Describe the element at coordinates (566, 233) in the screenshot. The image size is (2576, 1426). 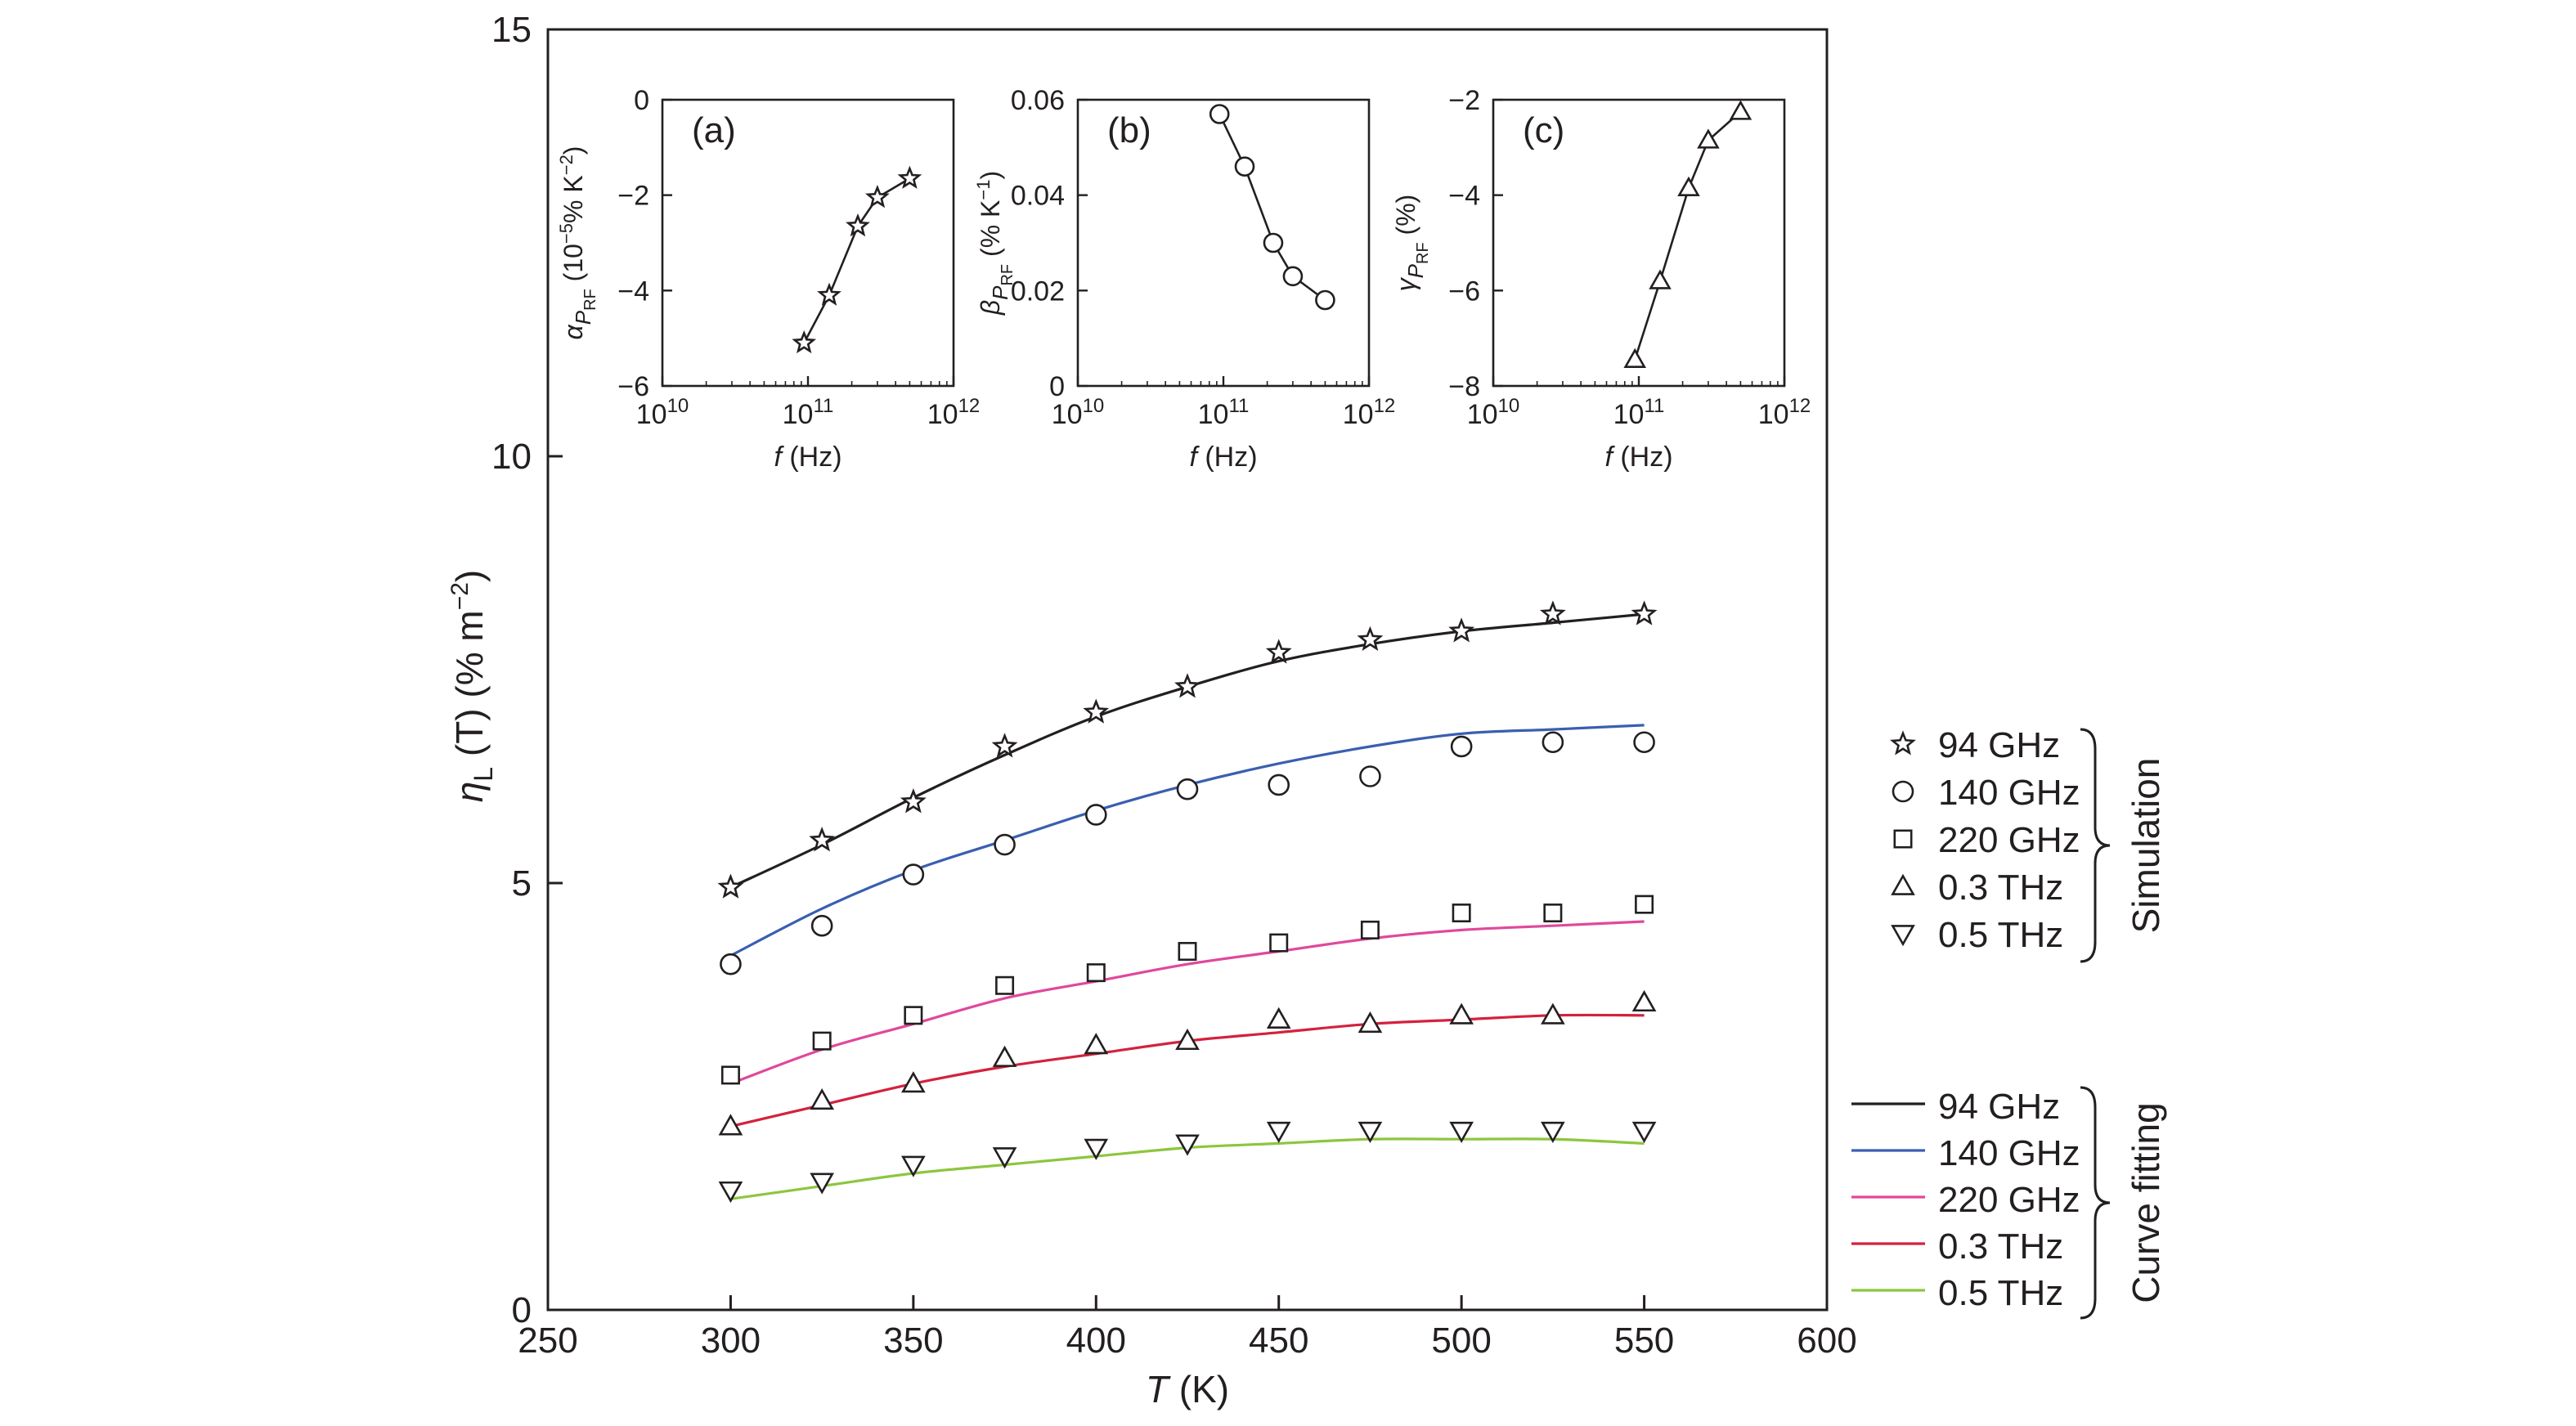
I see `inset-y-label-exp1: −5` at that location.